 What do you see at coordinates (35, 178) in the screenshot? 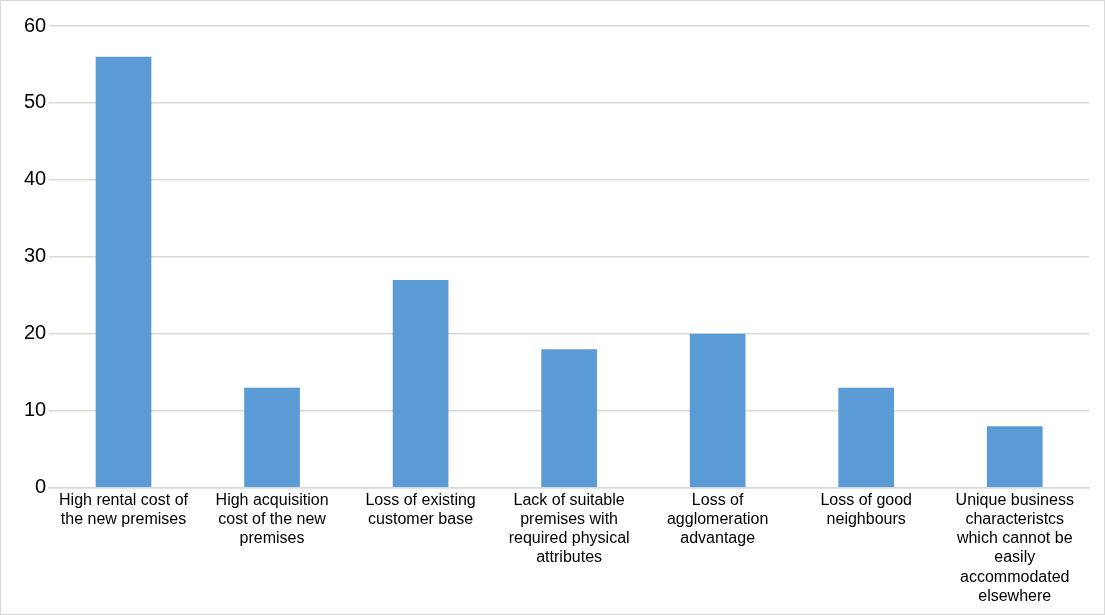
I see `y-tick-label: 40` at bounding box center [35, 178].